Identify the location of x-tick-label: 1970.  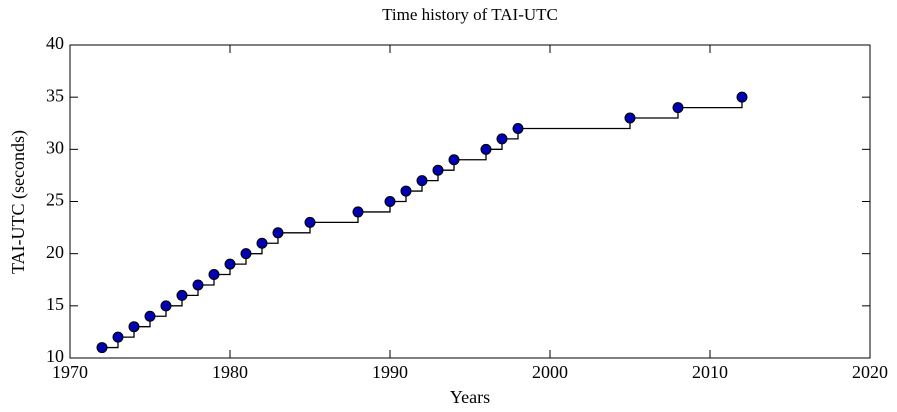
(70, 372).